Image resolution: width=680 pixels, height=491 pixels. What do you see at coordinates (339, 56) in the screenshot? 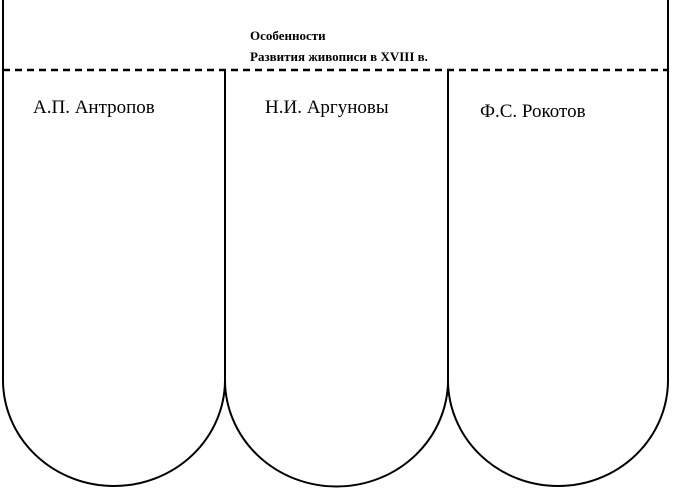
I see `header-line: Развития живописи в XVIII в.` at bounding box center [339, 56].